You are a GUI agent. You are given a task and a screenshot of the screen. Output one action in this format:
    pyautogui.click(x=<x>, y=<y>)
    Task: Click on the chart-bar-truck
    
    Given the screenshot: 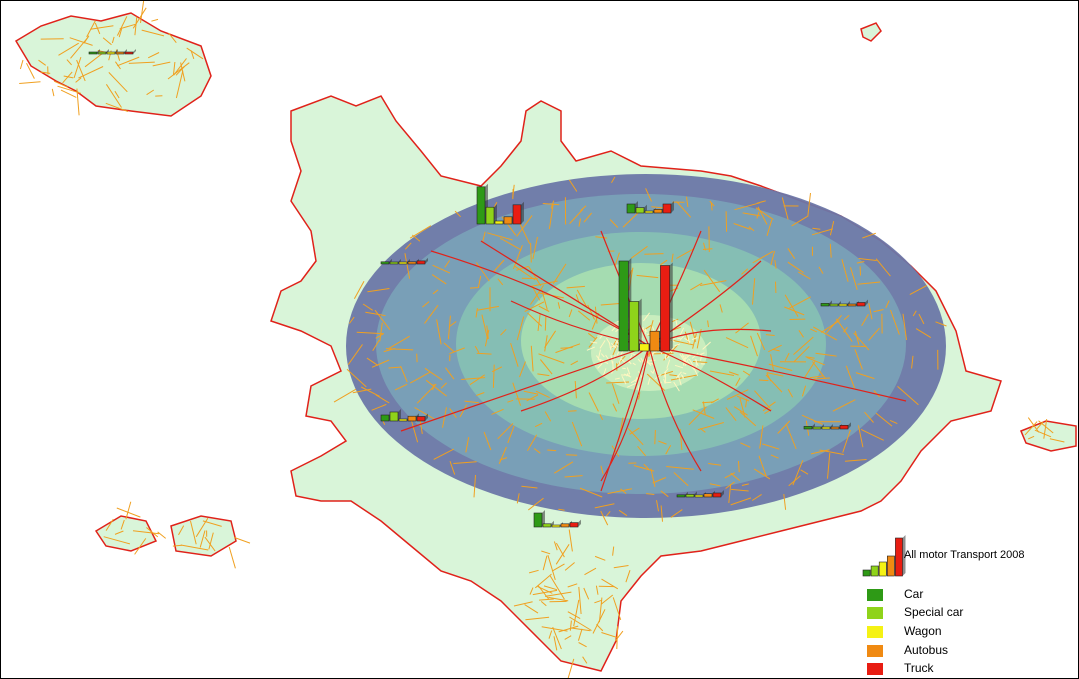 What is the action you would take?
    pyautogui.click(x=421, y=262)
    